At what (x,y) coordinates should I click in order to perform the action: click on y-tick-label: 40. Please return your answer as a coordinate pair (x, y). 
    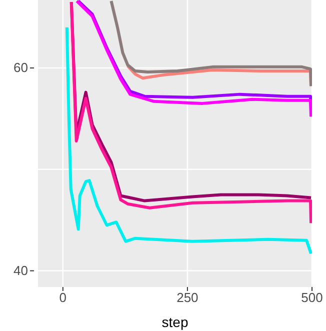
    Looking at the image, I should click on (21, 270).